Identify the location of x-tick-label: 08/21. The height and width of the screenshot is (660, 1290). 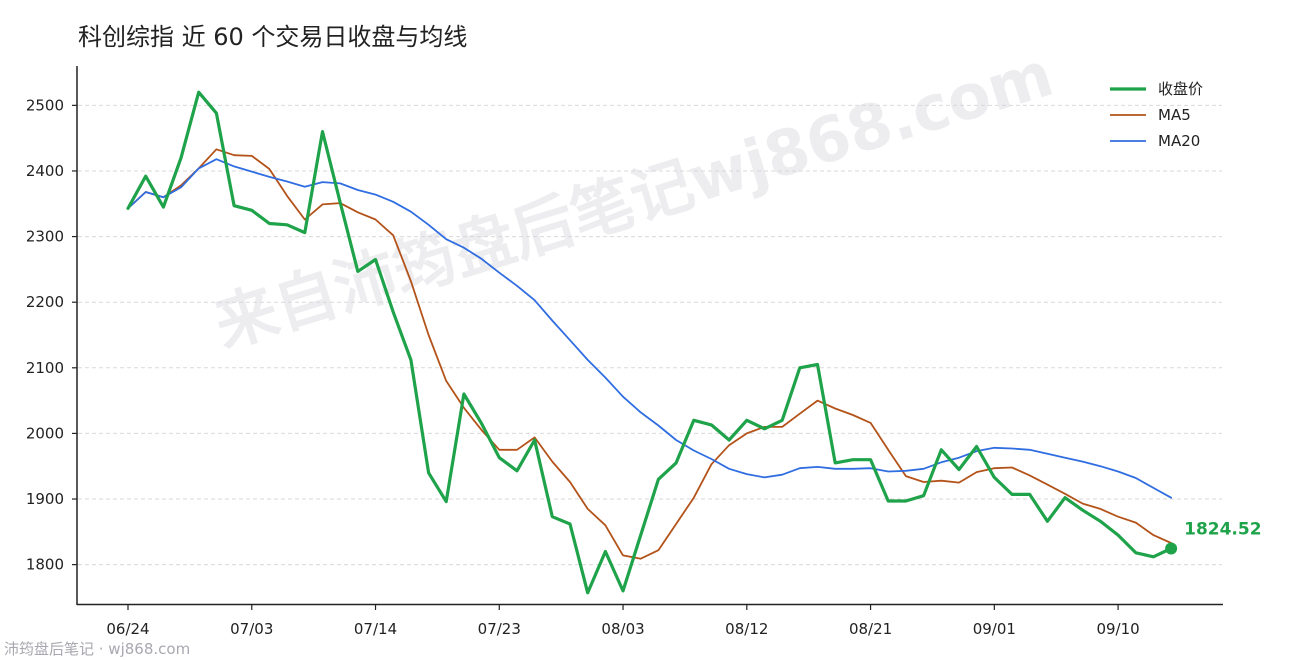
(870, 629).